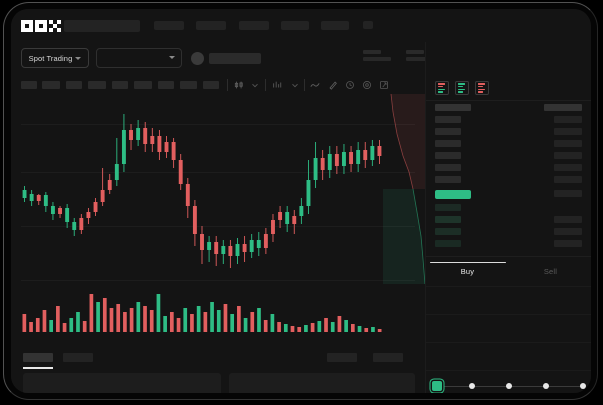  I want to click on trade-tab-buy: Buy, so click(467, 271).